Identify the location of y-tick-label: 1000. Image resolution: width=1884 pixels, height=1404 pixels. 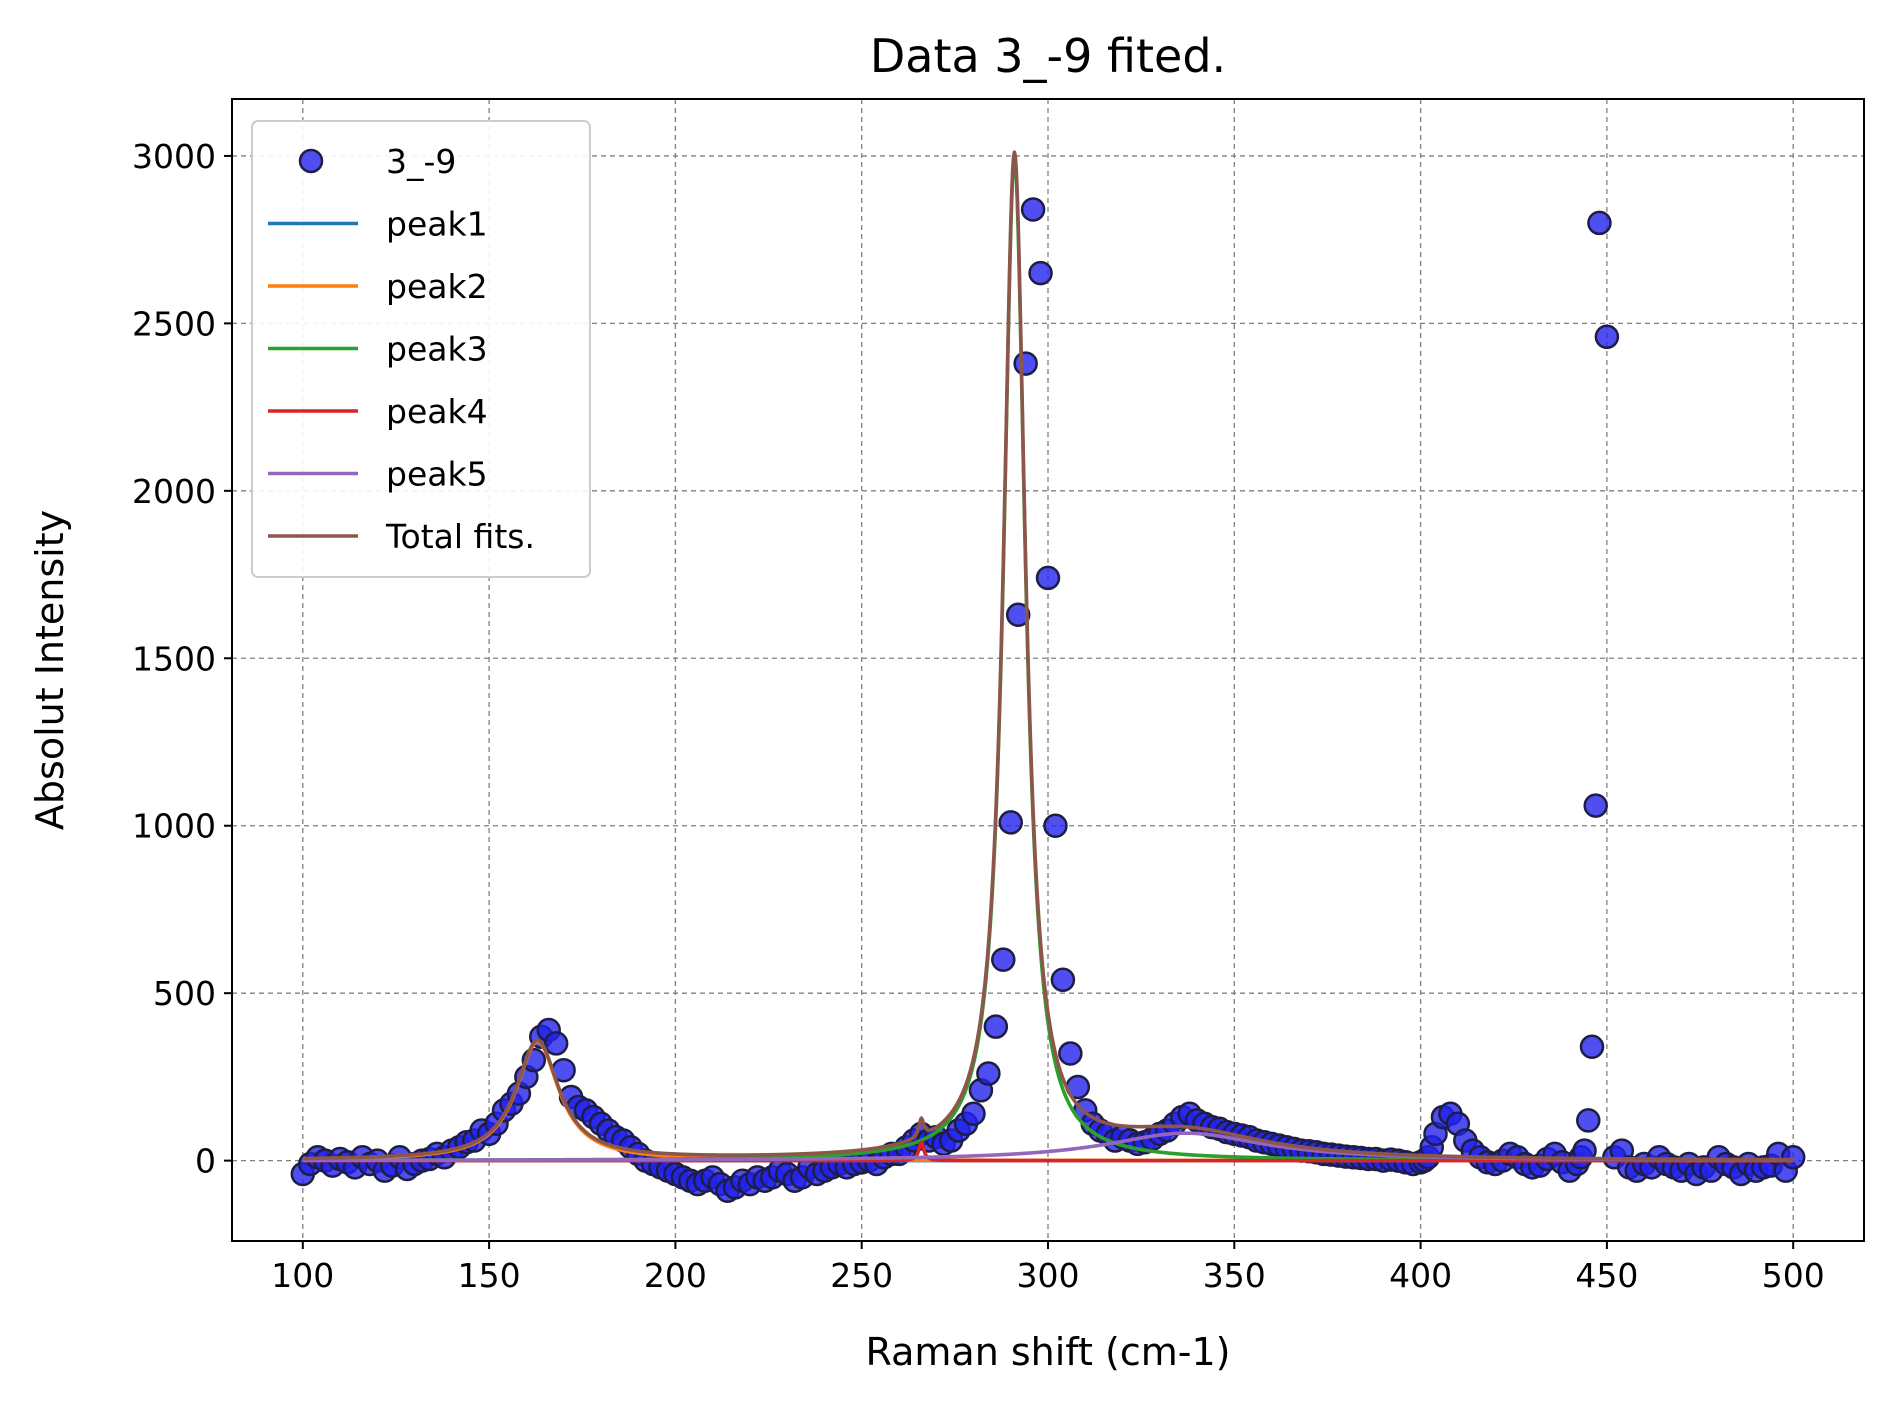
(174, 826).